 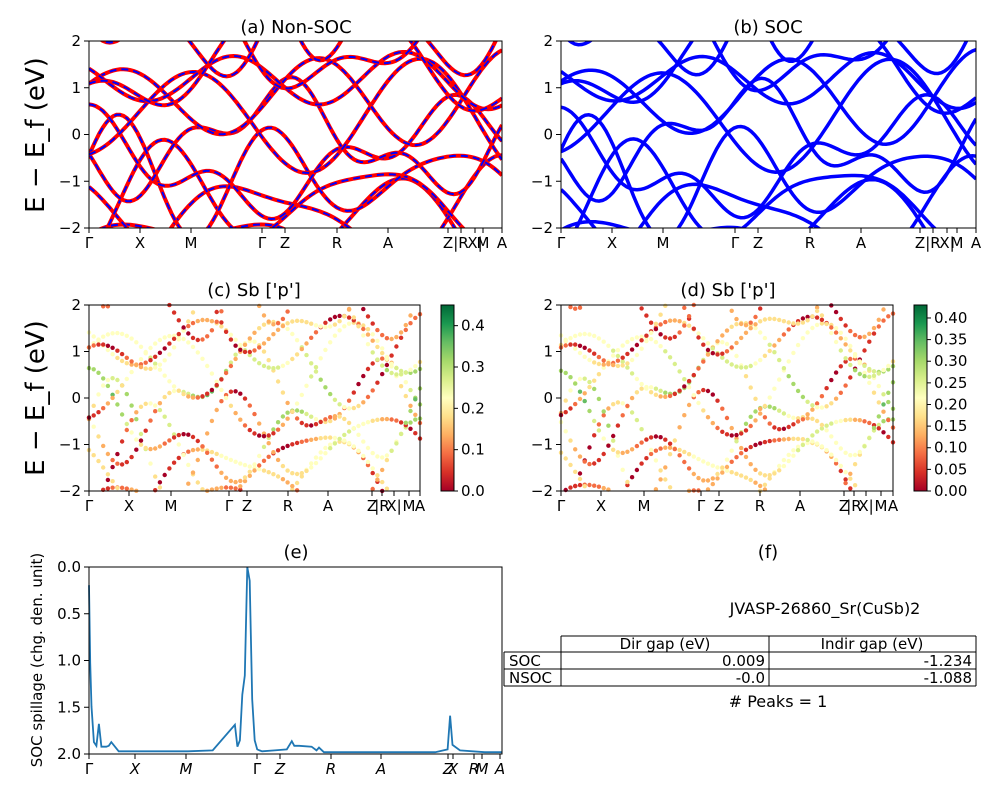 I want to click on panel-a-ylabel: E − E_f (eV), so click(x=36, y=135).